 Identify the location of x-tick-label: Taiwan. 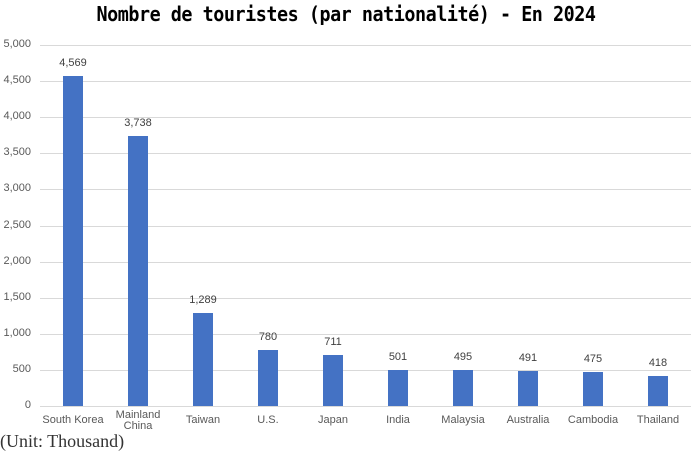
(203, 420).